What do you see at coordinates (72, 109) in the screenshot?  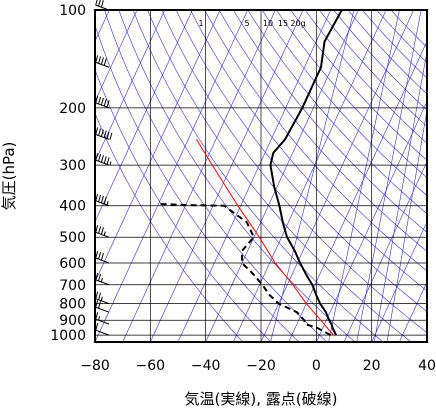 I see `y-tick-label: 200` at bounding box center [72, 109].